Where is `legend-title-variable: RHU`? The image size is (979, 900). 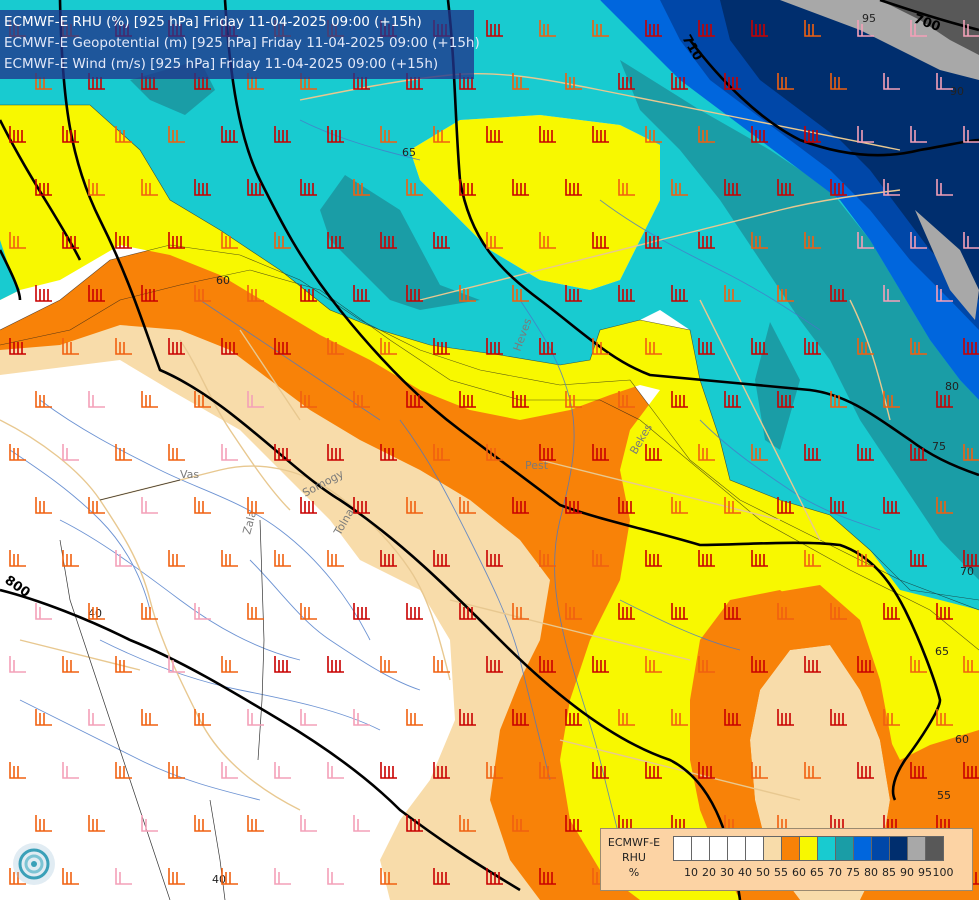 legend-title-variable: RHU is located at coordinates (634, 857).